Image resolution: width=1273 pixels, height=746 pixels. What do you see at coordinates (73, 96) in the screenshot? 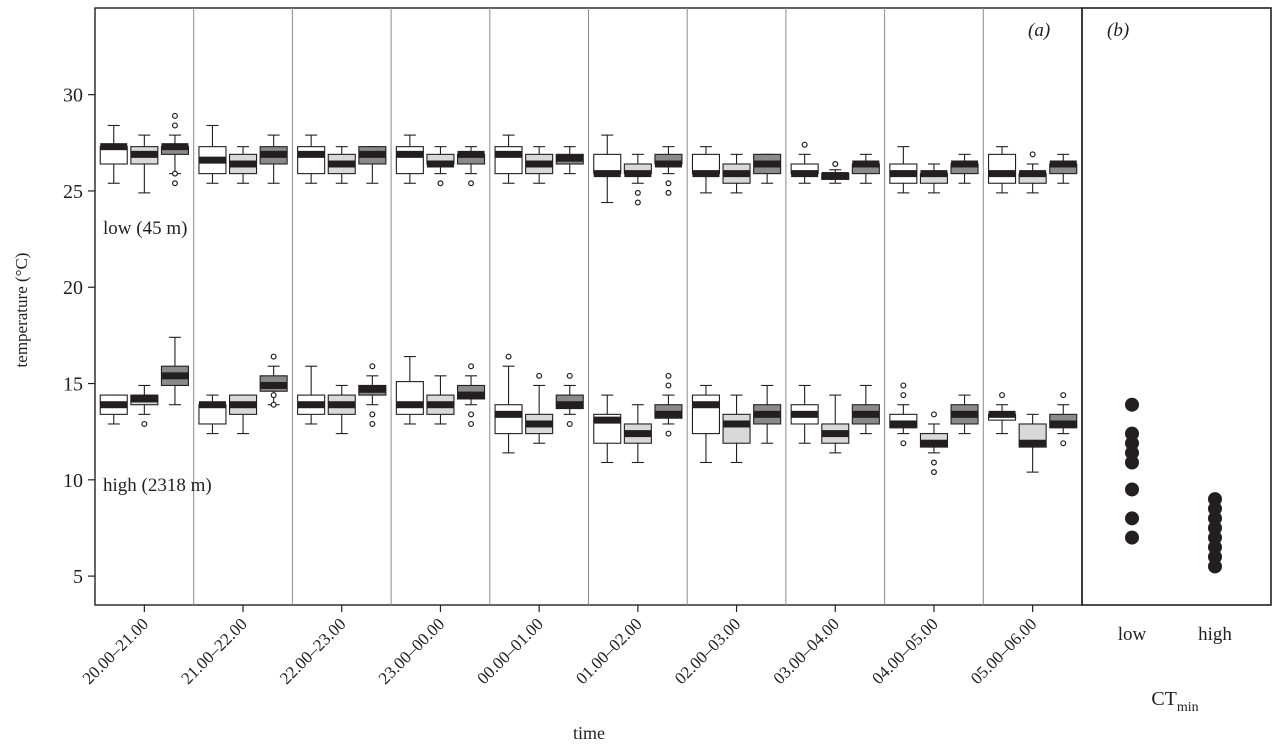
I see `y-tick-label: 30` at bounding box center [73, 96].